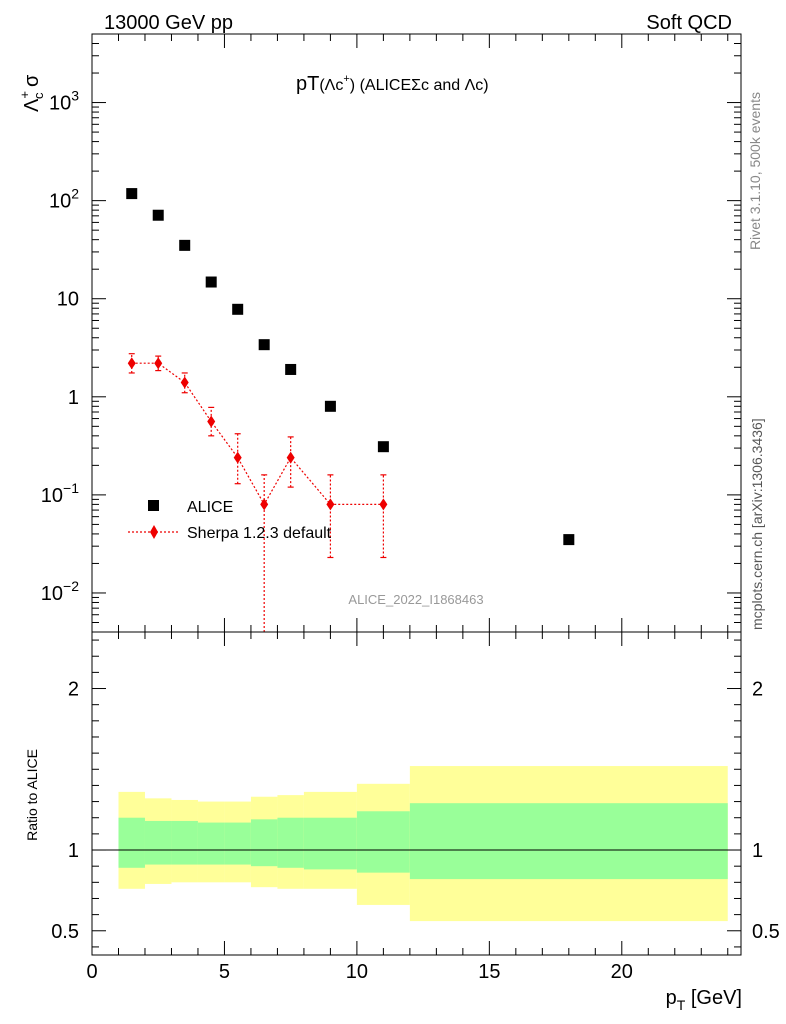 This screenshot has height=1024, width=786. I want to click on ratio-y-tick-label-right: 2, so click(757, 690).